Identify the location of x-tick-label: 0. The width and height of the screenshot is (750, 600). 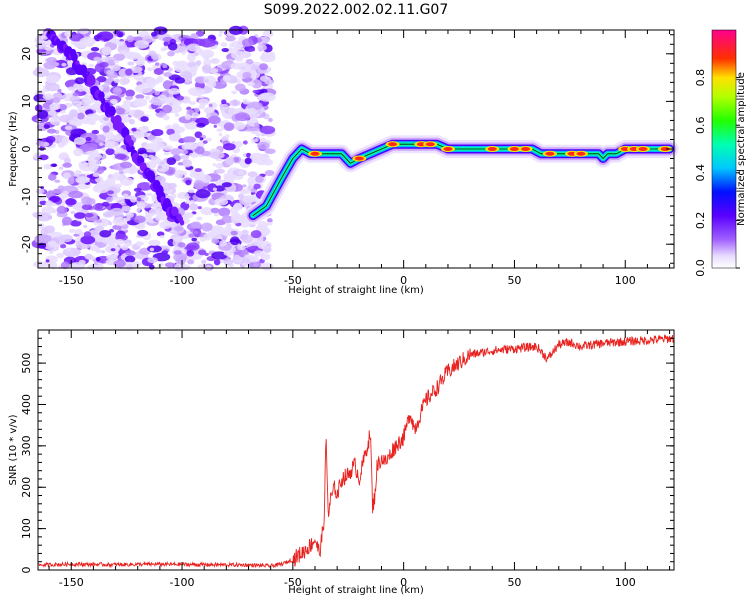
(403, 582).